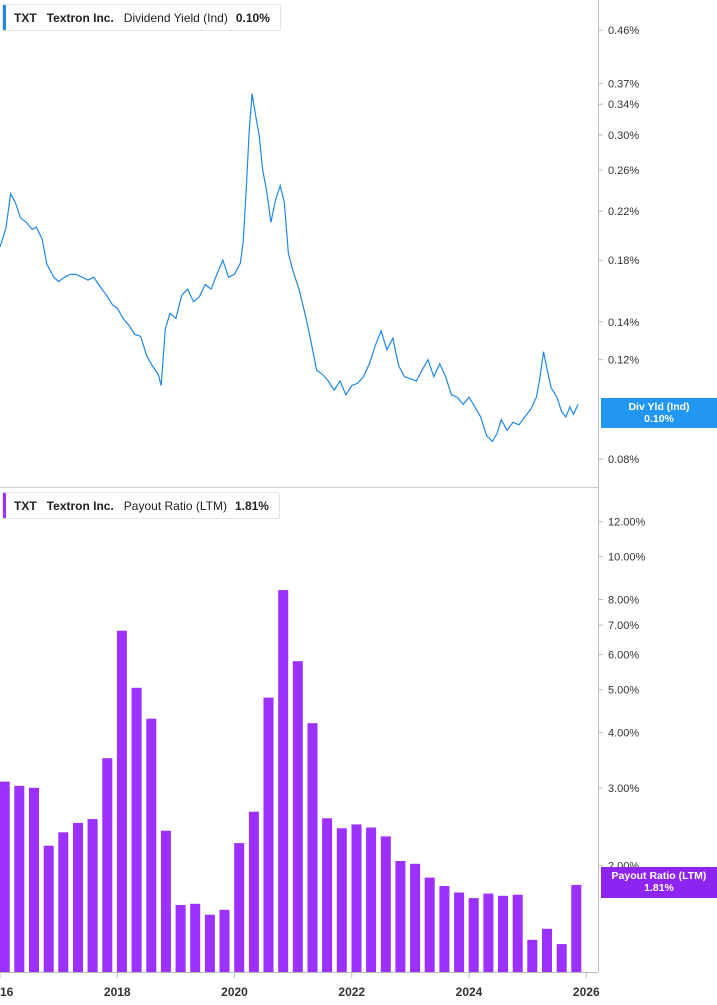 The height and width of the screenshot is (1005, 717). Describe the element at coordinates (623, 626) in the screenshot. I see `payout-axis-tick-label: 7.00%` at that location.